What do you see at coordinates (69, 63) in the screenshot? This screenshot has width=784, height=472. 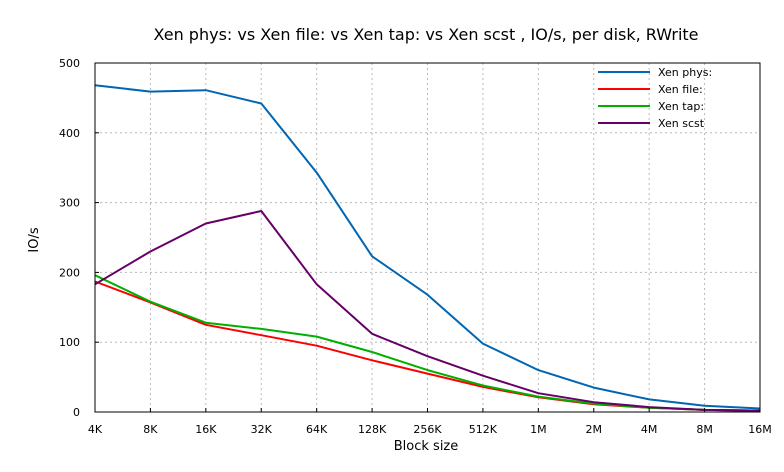 I see `y-tick-label-5: 500` at bounding box center [69, 63].